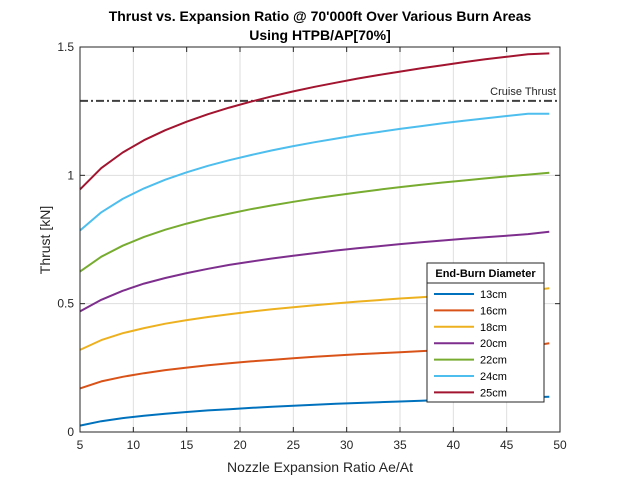 The height and width of the screenshot is (484, 620). I want to click on legend-title: End-Burn Diameter, so click(485, 274).